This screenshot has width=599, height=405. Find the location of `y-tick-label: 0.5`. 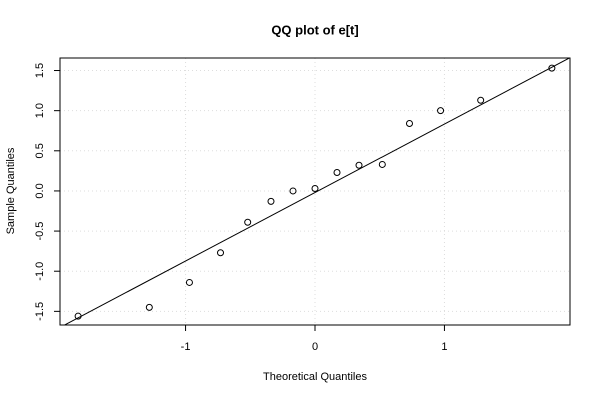

y-tick-label: 0.5 is located at coordinates (40, 150).